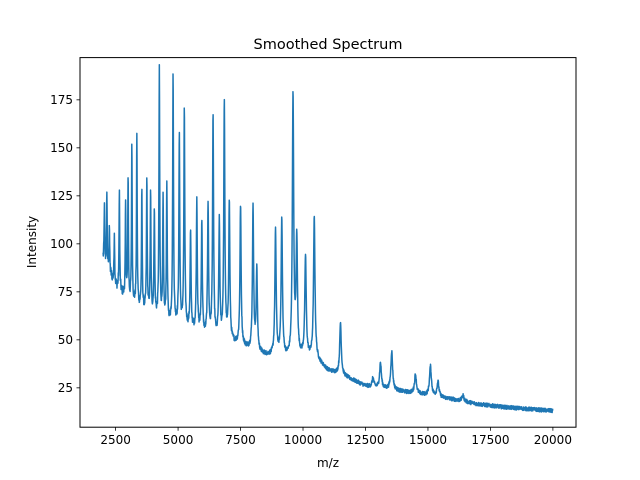 This screenshot has width=640, height=480. Describe the element at coordinates (178, 440) in the screenshot. I see `x-tick-label: 5000` at that location.